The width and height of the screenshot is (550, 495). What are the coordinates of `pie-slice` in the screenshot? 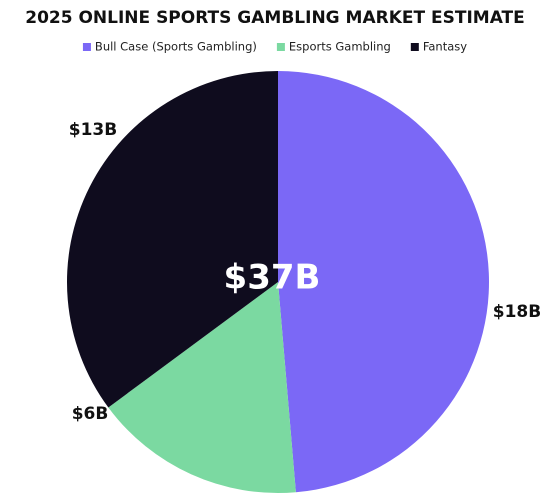 It's located at (202, 387).